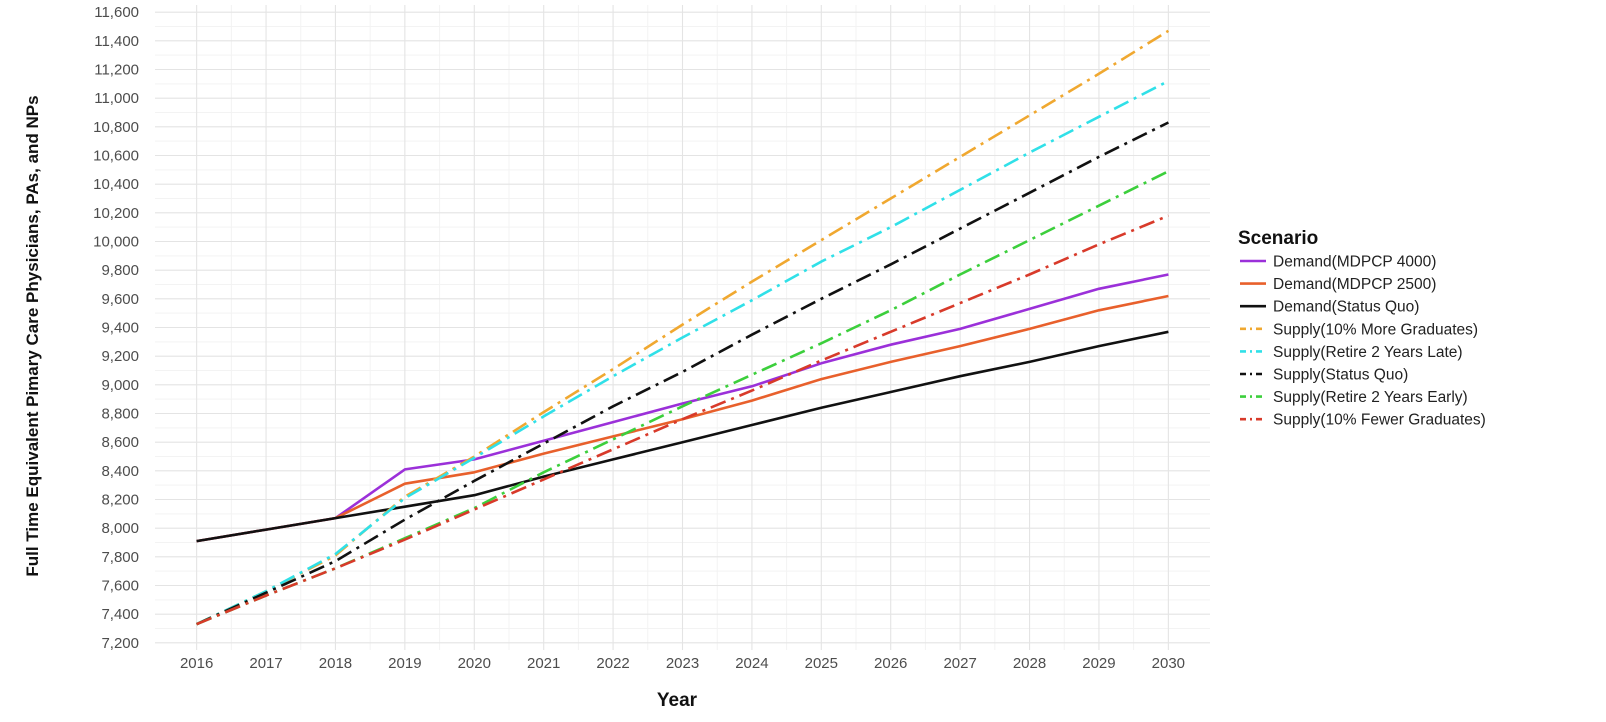 Image resolution: width=1606 pixels, height=722 pixels. Describe the element at coordinates (751, 663) in the screenshot. I see `x-tick-label: 2024` at that location.